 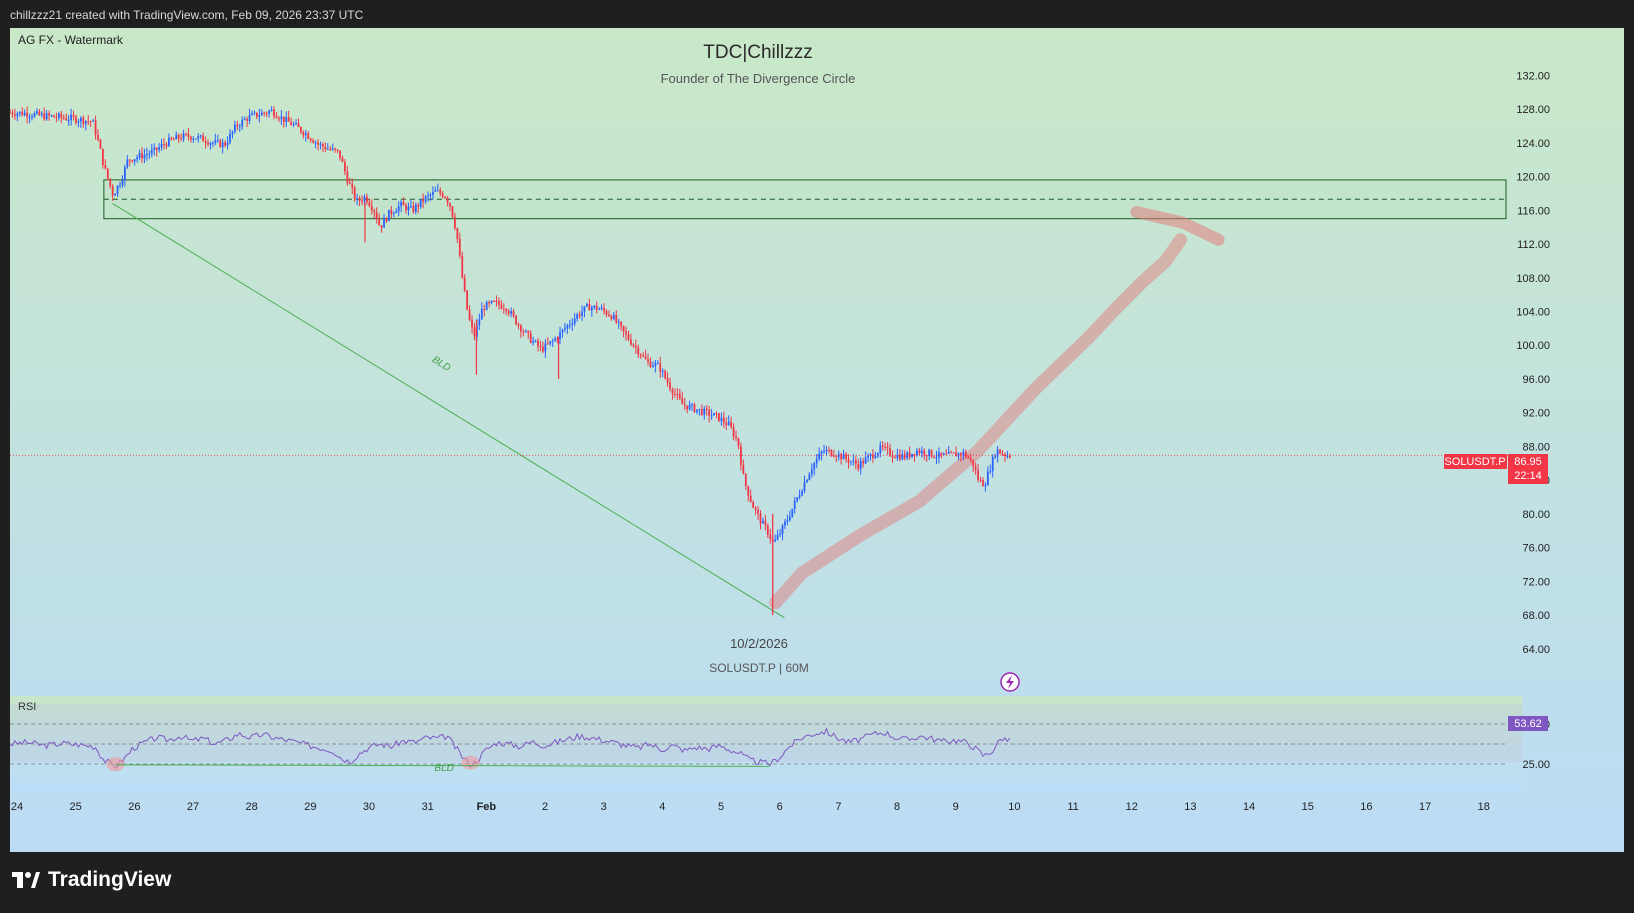 I want to click on lightning-icon, so click(x=1010, y=682).